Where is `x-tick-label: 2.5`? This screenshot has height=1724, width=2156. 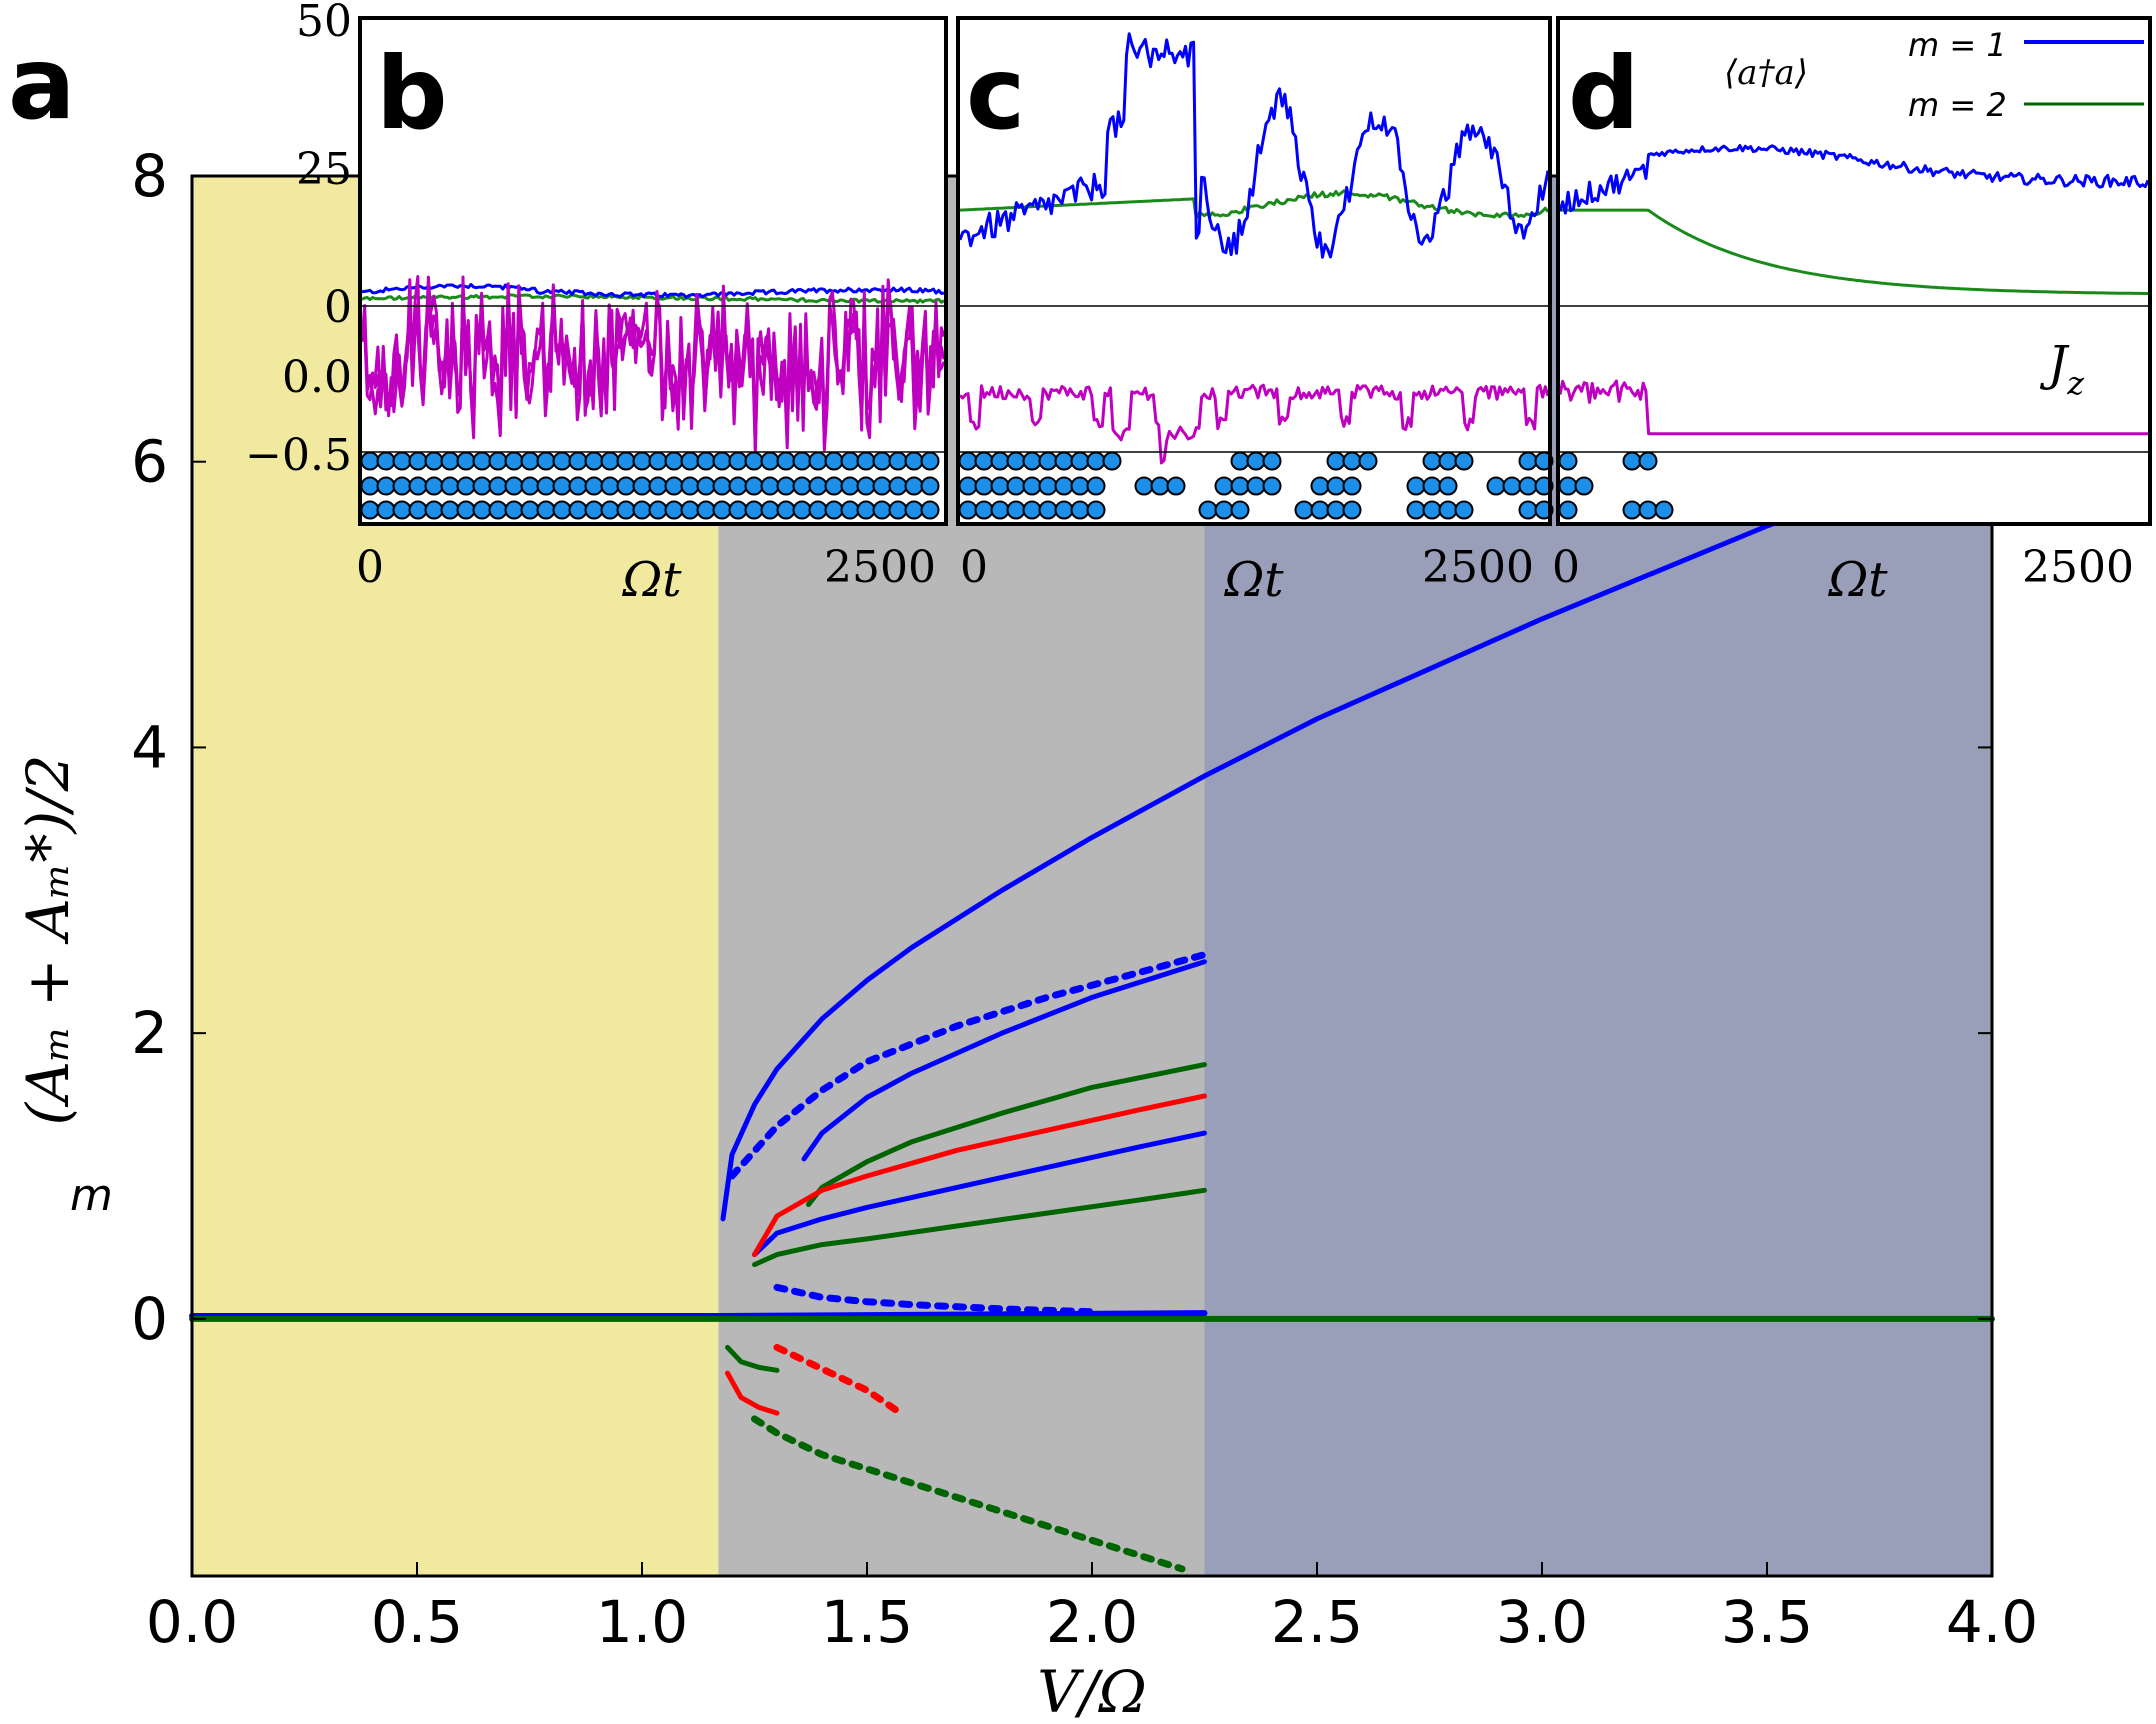
x-tick-label: 2.5 is located at coordinates (1317, 1622).